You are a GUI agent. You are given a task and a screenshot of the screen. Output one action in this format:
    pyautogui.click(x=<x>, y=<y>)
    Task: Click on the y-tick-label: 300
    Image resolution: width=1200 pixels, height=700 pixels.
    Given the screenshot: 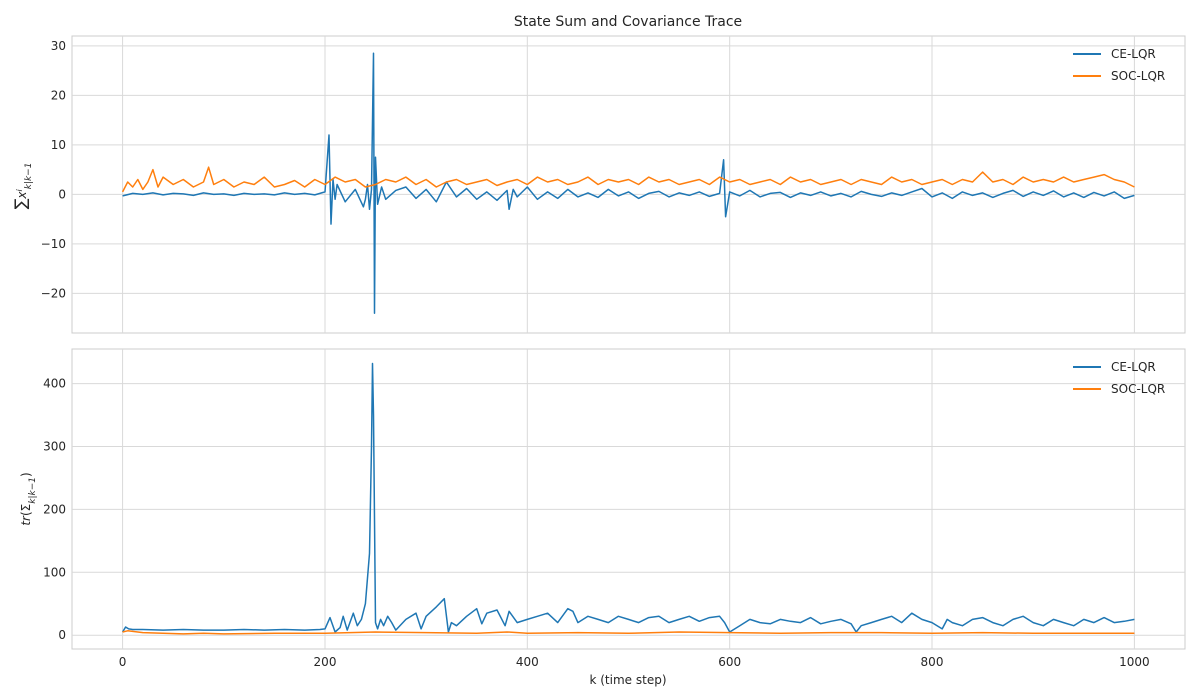 What is the action you would take?
    pyautogui.click(x=54, y=447)
    